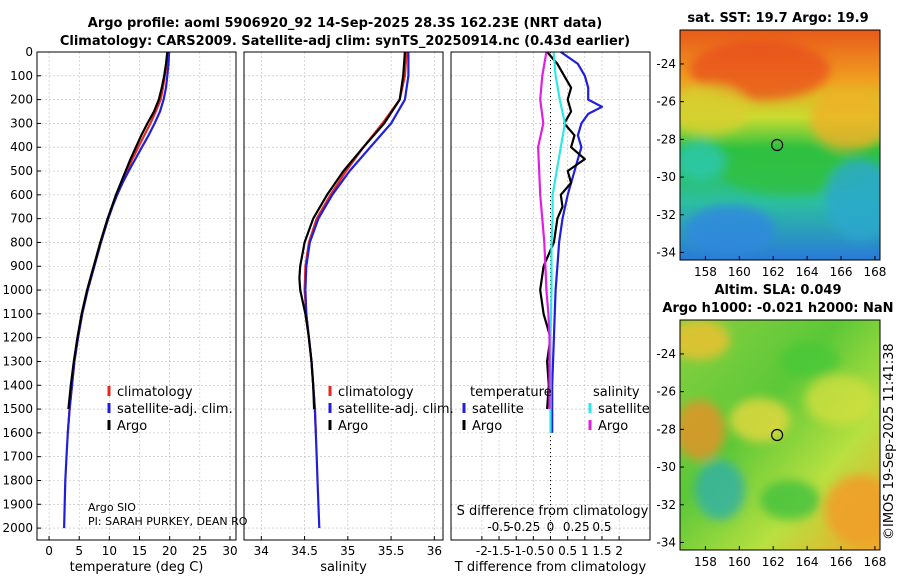 This screenshot has width=900, height=580. Describe the element at coordinates (17, 338) in the screenshot. I see `y-tick-label: 1200` at that location.